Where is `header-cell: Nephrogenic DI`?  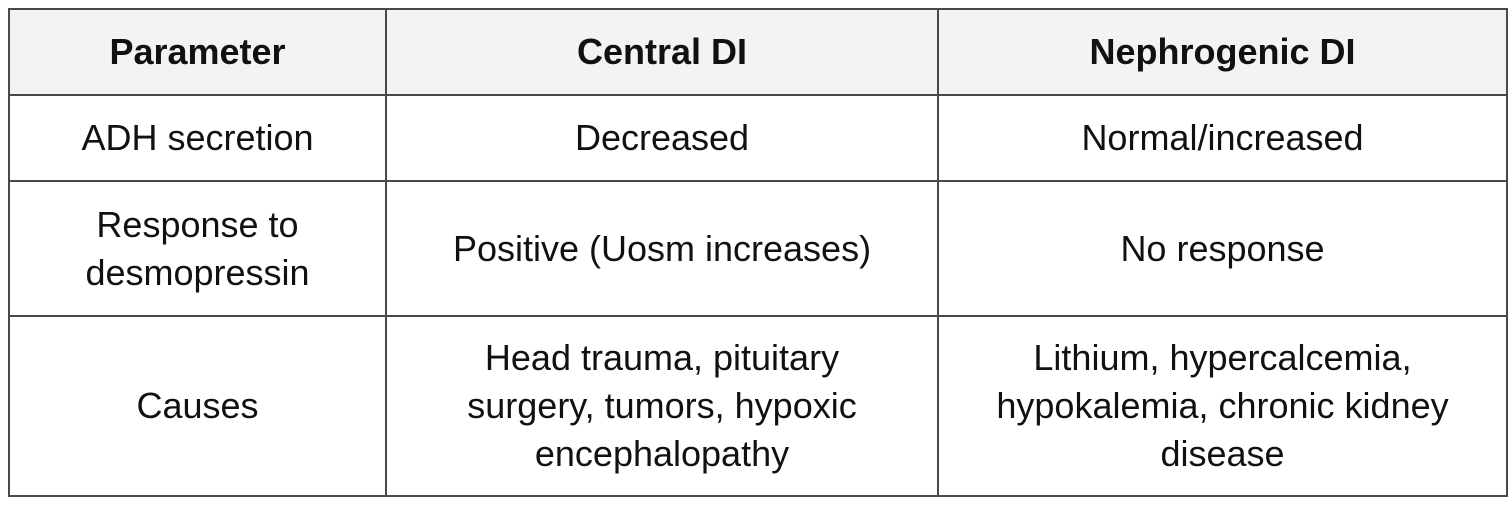 header-cell: Nephrogenic DI is located at coordinates (1222, 52).